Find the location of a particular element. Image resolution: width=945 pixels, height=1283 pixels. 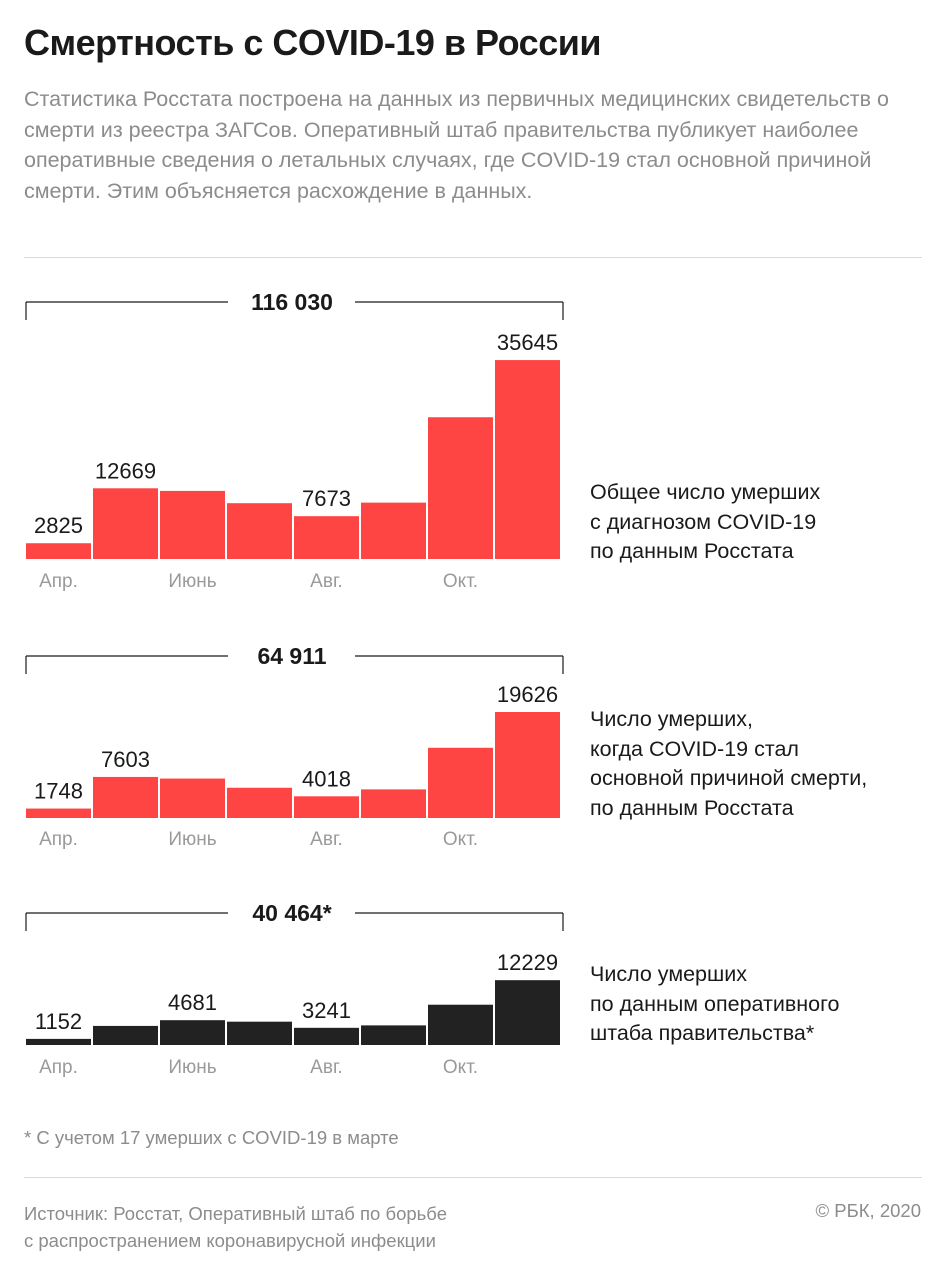

description-line: Число умерших, is located at coordinates (671, 719).